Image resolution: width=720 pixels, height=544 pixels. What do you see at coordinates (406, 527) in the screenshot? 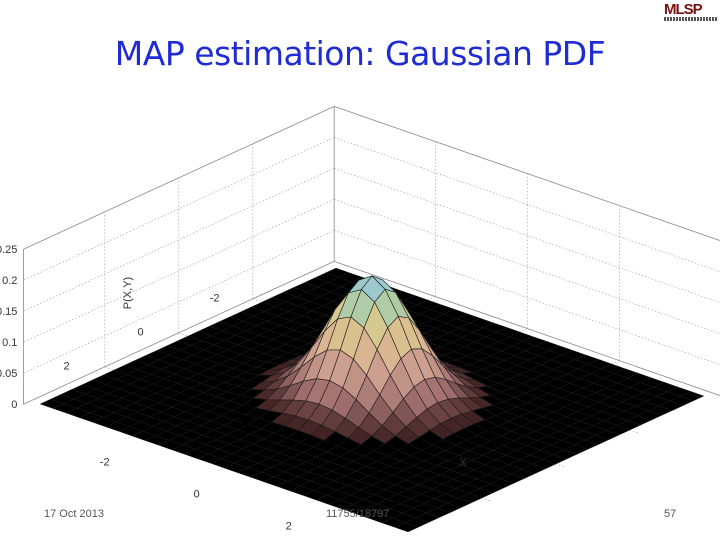
I see `surface-patch` at bounding box center [406, 527].